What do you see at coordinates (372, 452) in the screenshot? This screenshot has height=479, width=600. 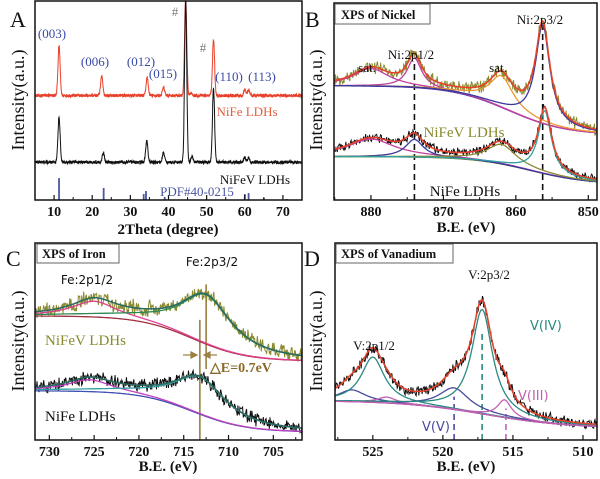 I see `x-tick-label: 525` at bounding box center [372, 452].